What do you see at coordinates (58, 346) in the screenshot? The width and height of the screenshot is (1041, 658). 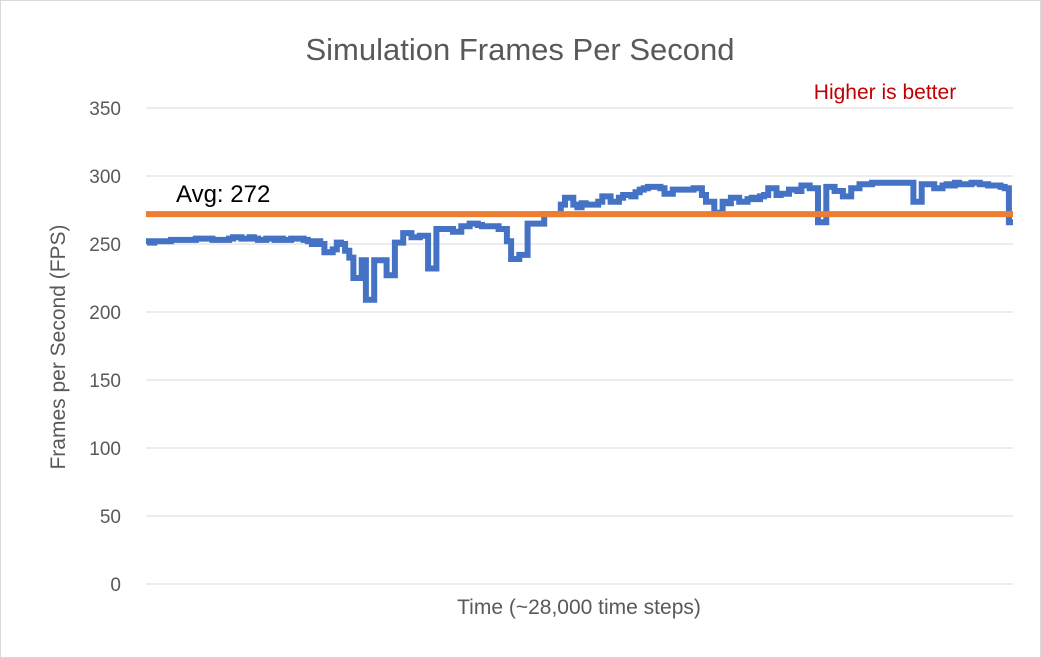 I see `y-axis-label: Frames per Second (FPS)` at bounding box center [58, 346].